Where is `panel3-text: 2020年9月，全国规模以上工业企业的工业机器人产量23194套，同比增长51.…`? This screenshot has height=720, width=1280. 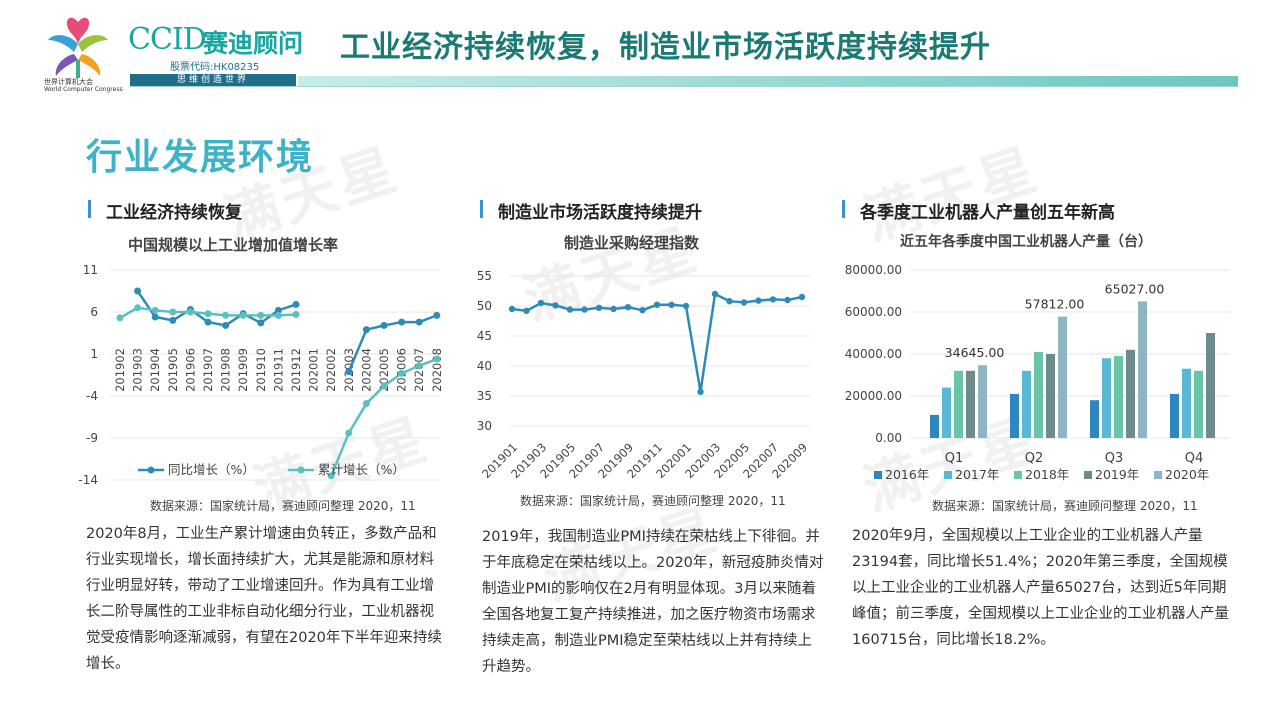 panel3-text: 2020年9月，全国规模以上工业企业的工业机器人产量23194套，同比增长51.… is located at coordinates (1040, 588).